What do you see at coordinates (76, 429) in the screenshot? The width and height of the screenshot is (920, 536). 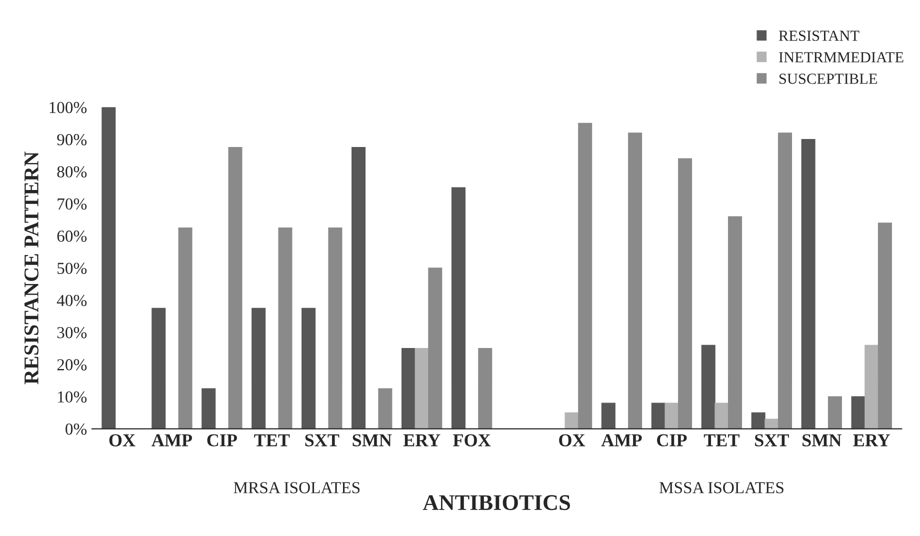 I see `y-tick-label: 0%` at bounding box center [76, 429].